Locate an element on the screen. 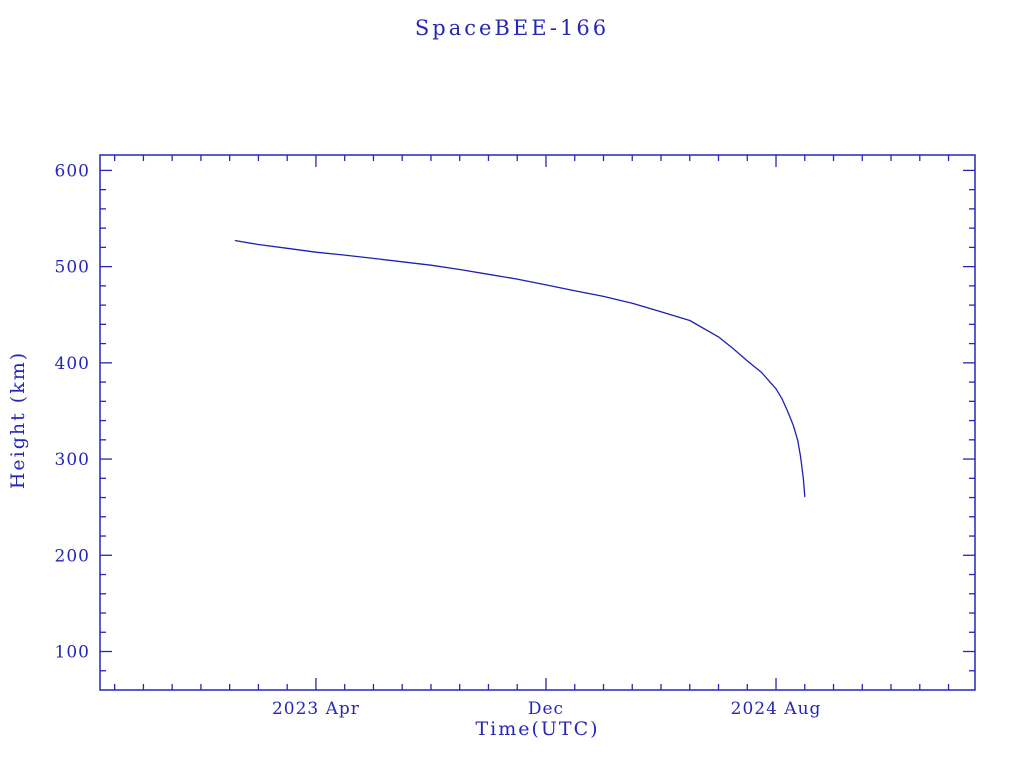 This screenshot has height=768, width=1024. y-tick-label: 400 is located at coordinates (72, 364).